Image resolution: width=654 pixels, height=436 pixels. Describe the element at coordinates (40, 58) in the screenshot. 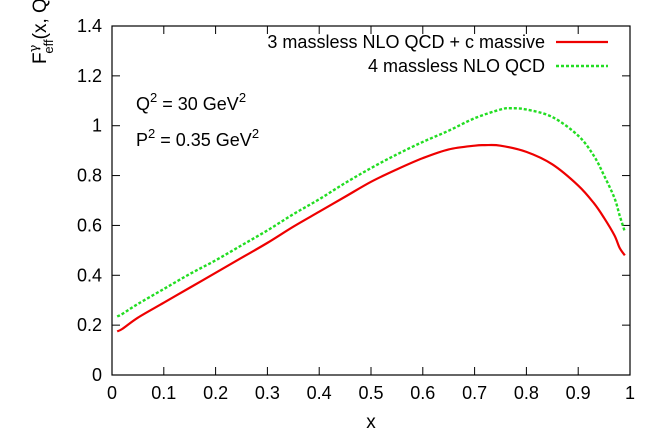

I see `y-axis-label-prefix: F` at that location.